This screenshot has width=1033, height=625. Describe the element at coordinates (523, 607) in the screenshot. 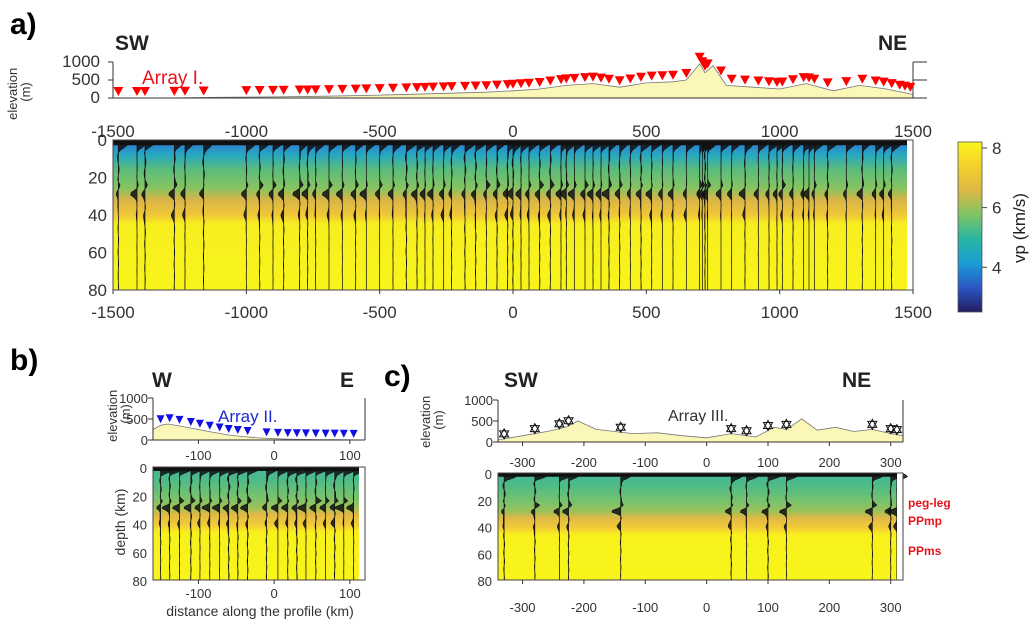

I see `panel-c-section-xtick-label: -300` at that location.